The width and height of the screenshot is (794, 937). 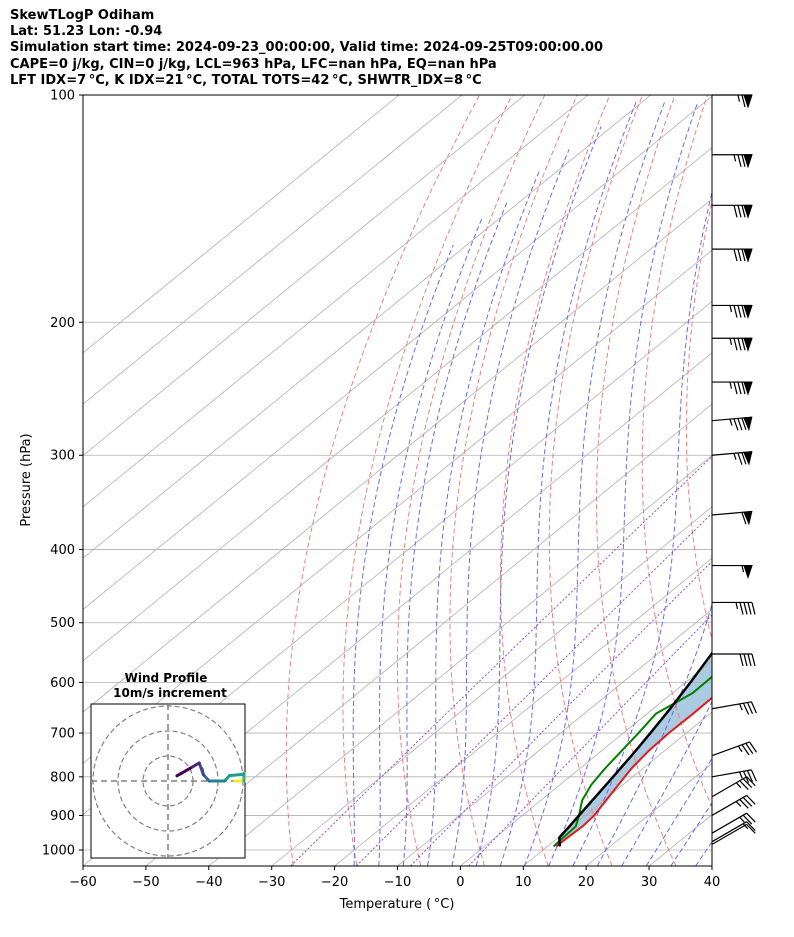 I want to click on x-tick-label: −60, so click(x=82, y=882).